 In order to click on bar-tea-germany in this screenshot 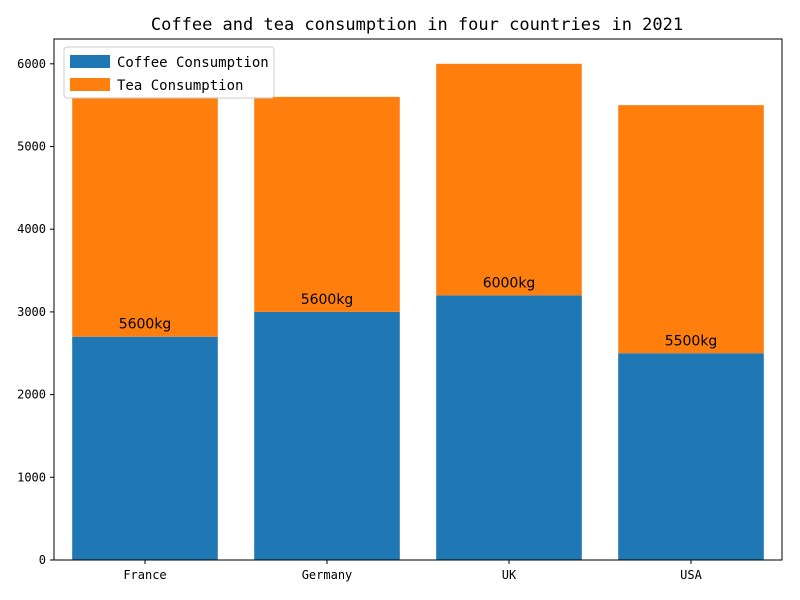, I will do `click(327, 204)`.